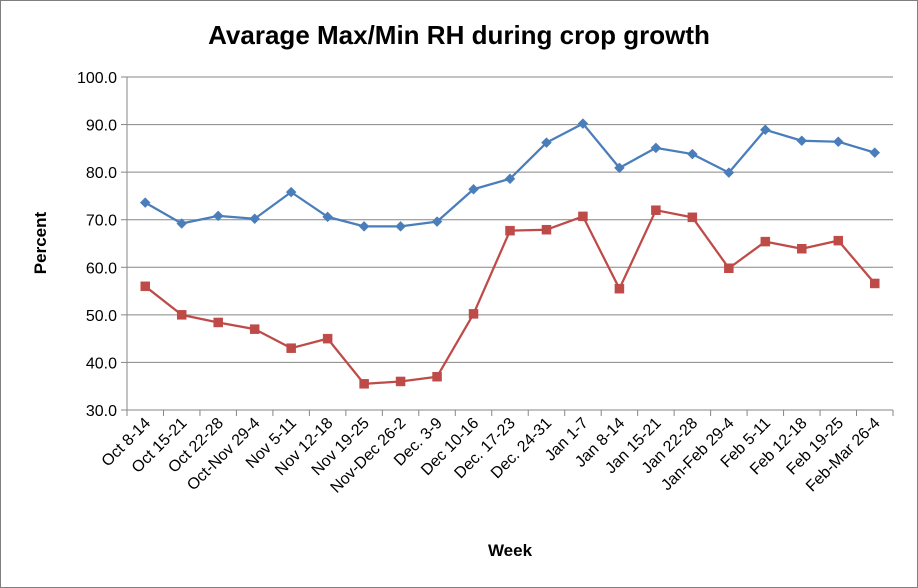 The width and height of the screenshot is (918, 588). Describe the element at coordinates (459, 35) in the screenshot. I see `chart-title: Avarage Max/Min RH during crop growth` at that location.